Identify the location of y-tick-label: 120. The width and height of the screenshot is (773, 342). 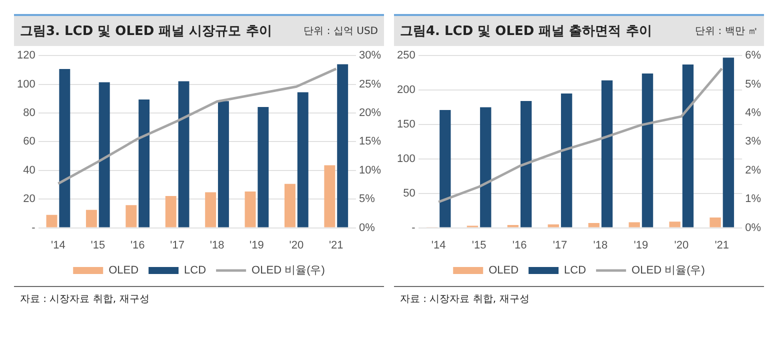
(26, 56).